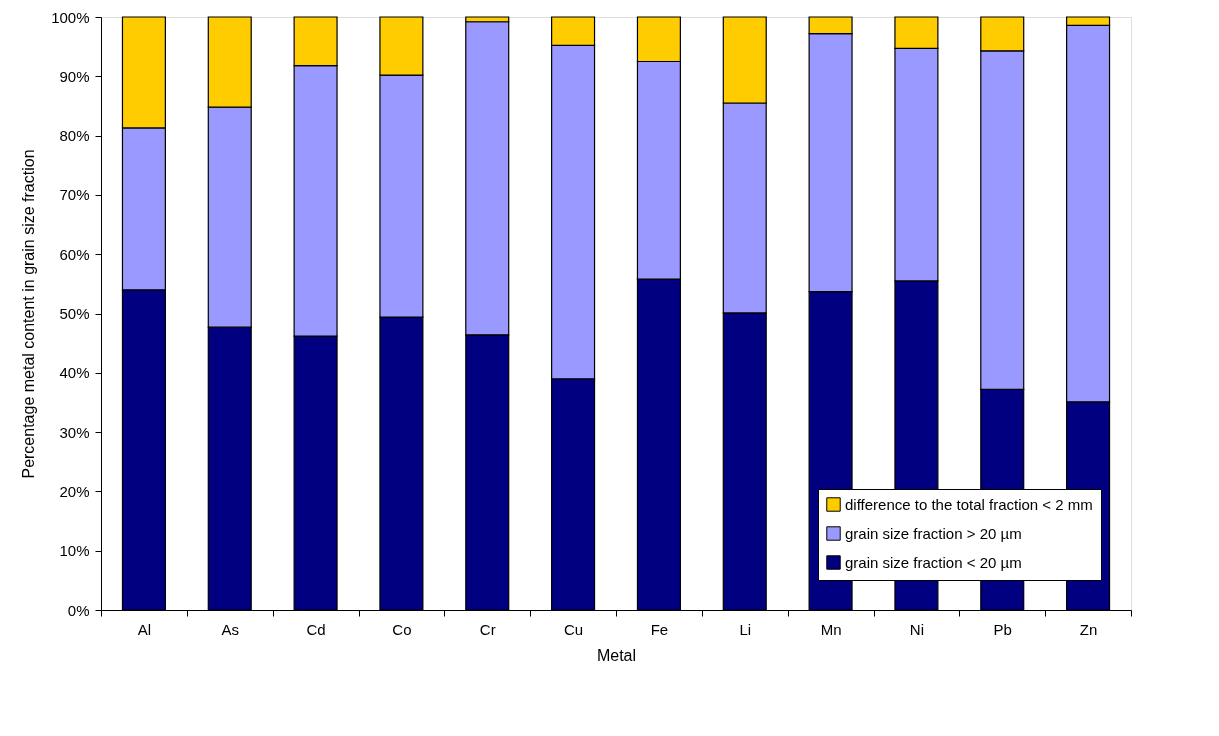  Describe the element at coordinates (74, 136) in the screenshot. I see `y-tick-label: 80%` at that location.